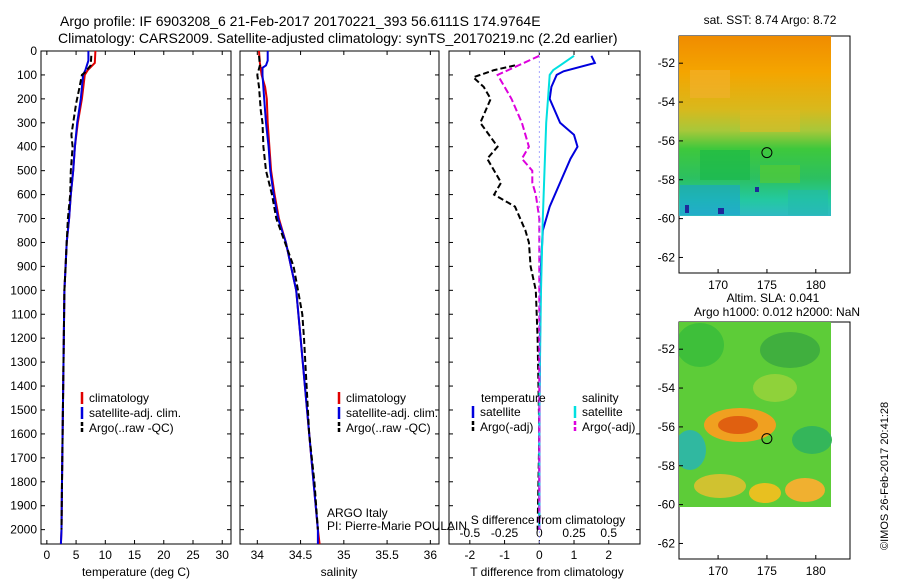  I want to click on temperature-legend-entry: Argo(..raw -QC), so click(131, 428).